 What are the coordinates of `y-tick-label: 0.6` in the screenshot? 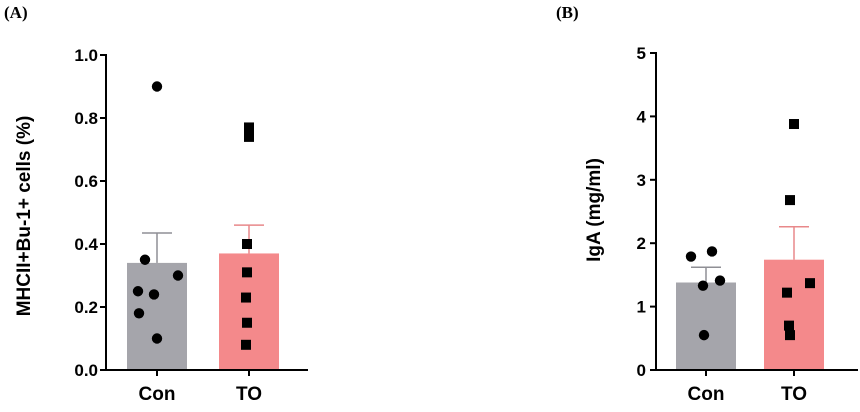 It's located at (86, 181).